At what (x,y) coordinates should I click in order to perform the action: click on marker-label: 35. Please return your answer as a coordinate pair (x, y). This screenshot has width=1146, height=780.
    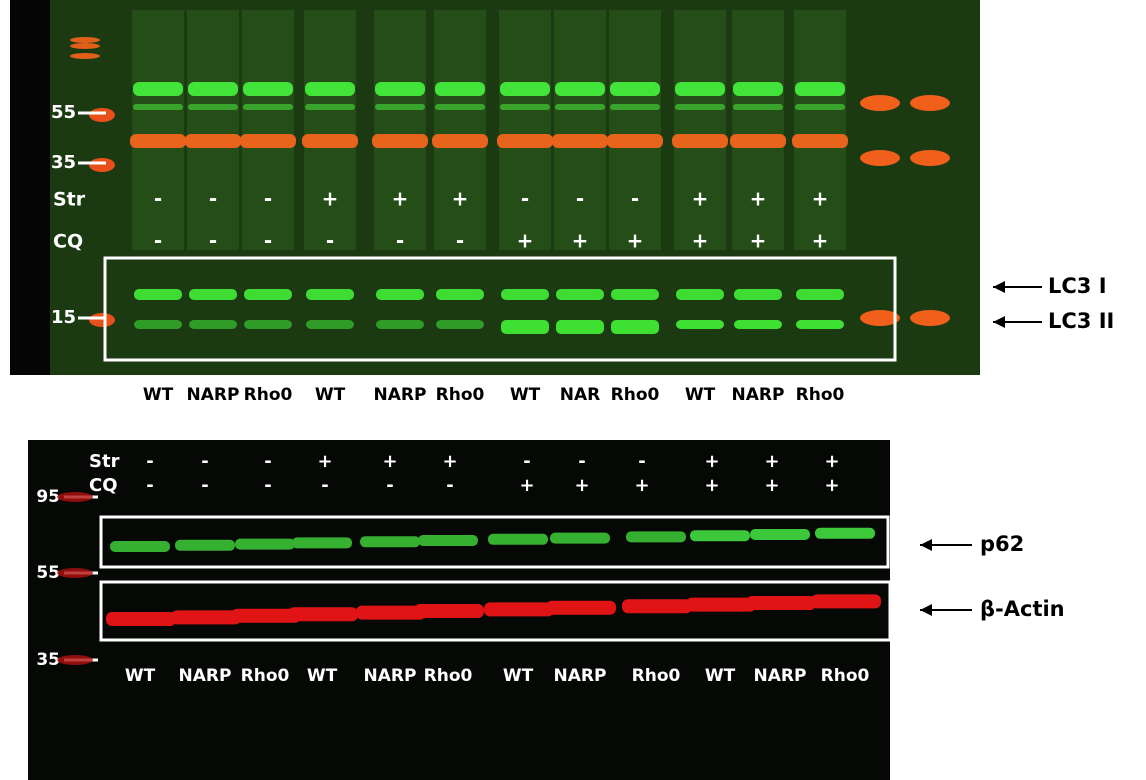
    Looking at the image, I should click on (48, 660).